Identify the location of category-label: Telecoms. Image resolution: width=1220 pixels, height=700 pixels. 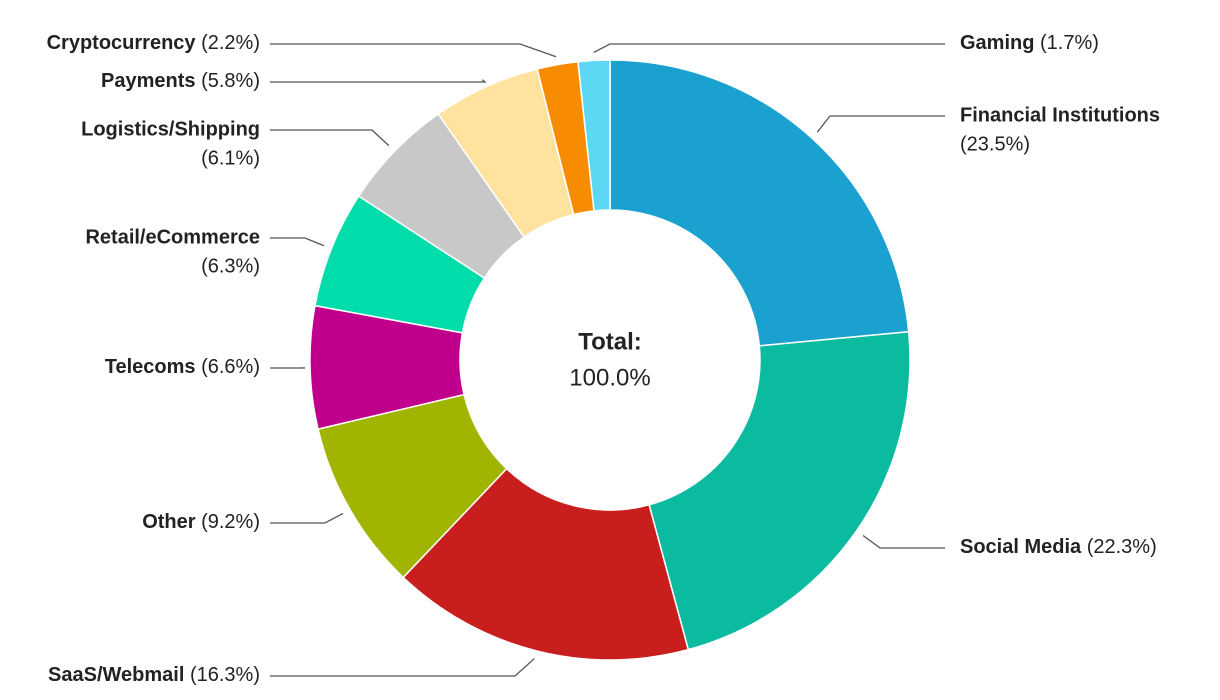
(150, 367).